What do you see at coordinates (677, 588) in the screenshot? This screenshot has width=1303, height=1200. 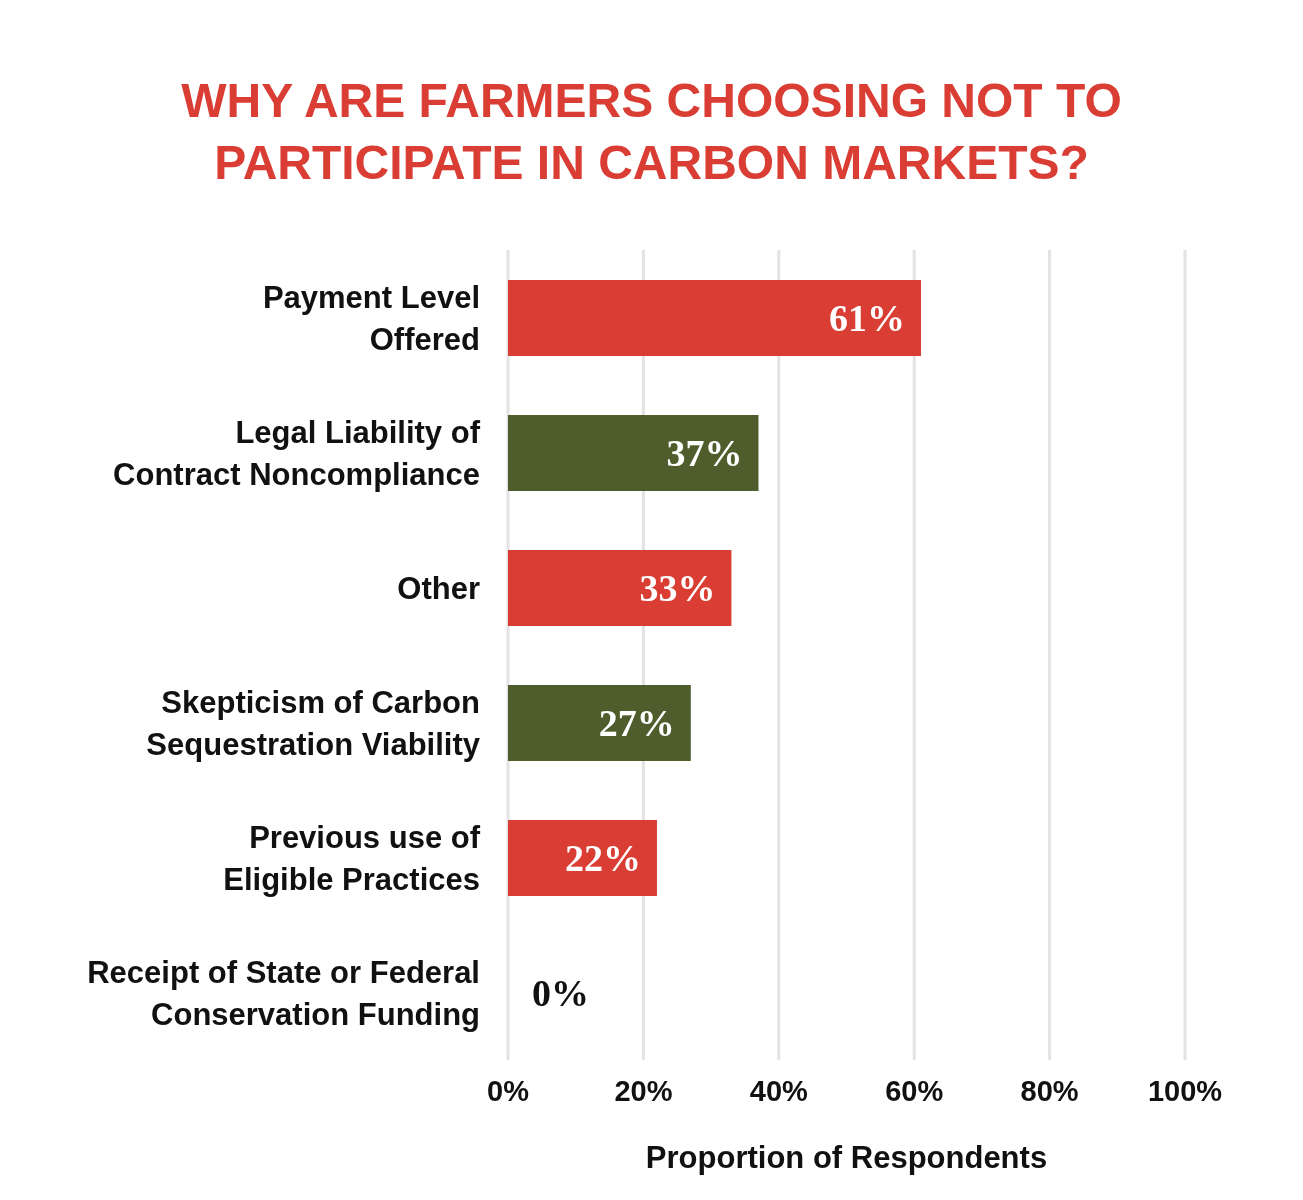 I see `data-label: 33%` at bounding box center [677, 588].